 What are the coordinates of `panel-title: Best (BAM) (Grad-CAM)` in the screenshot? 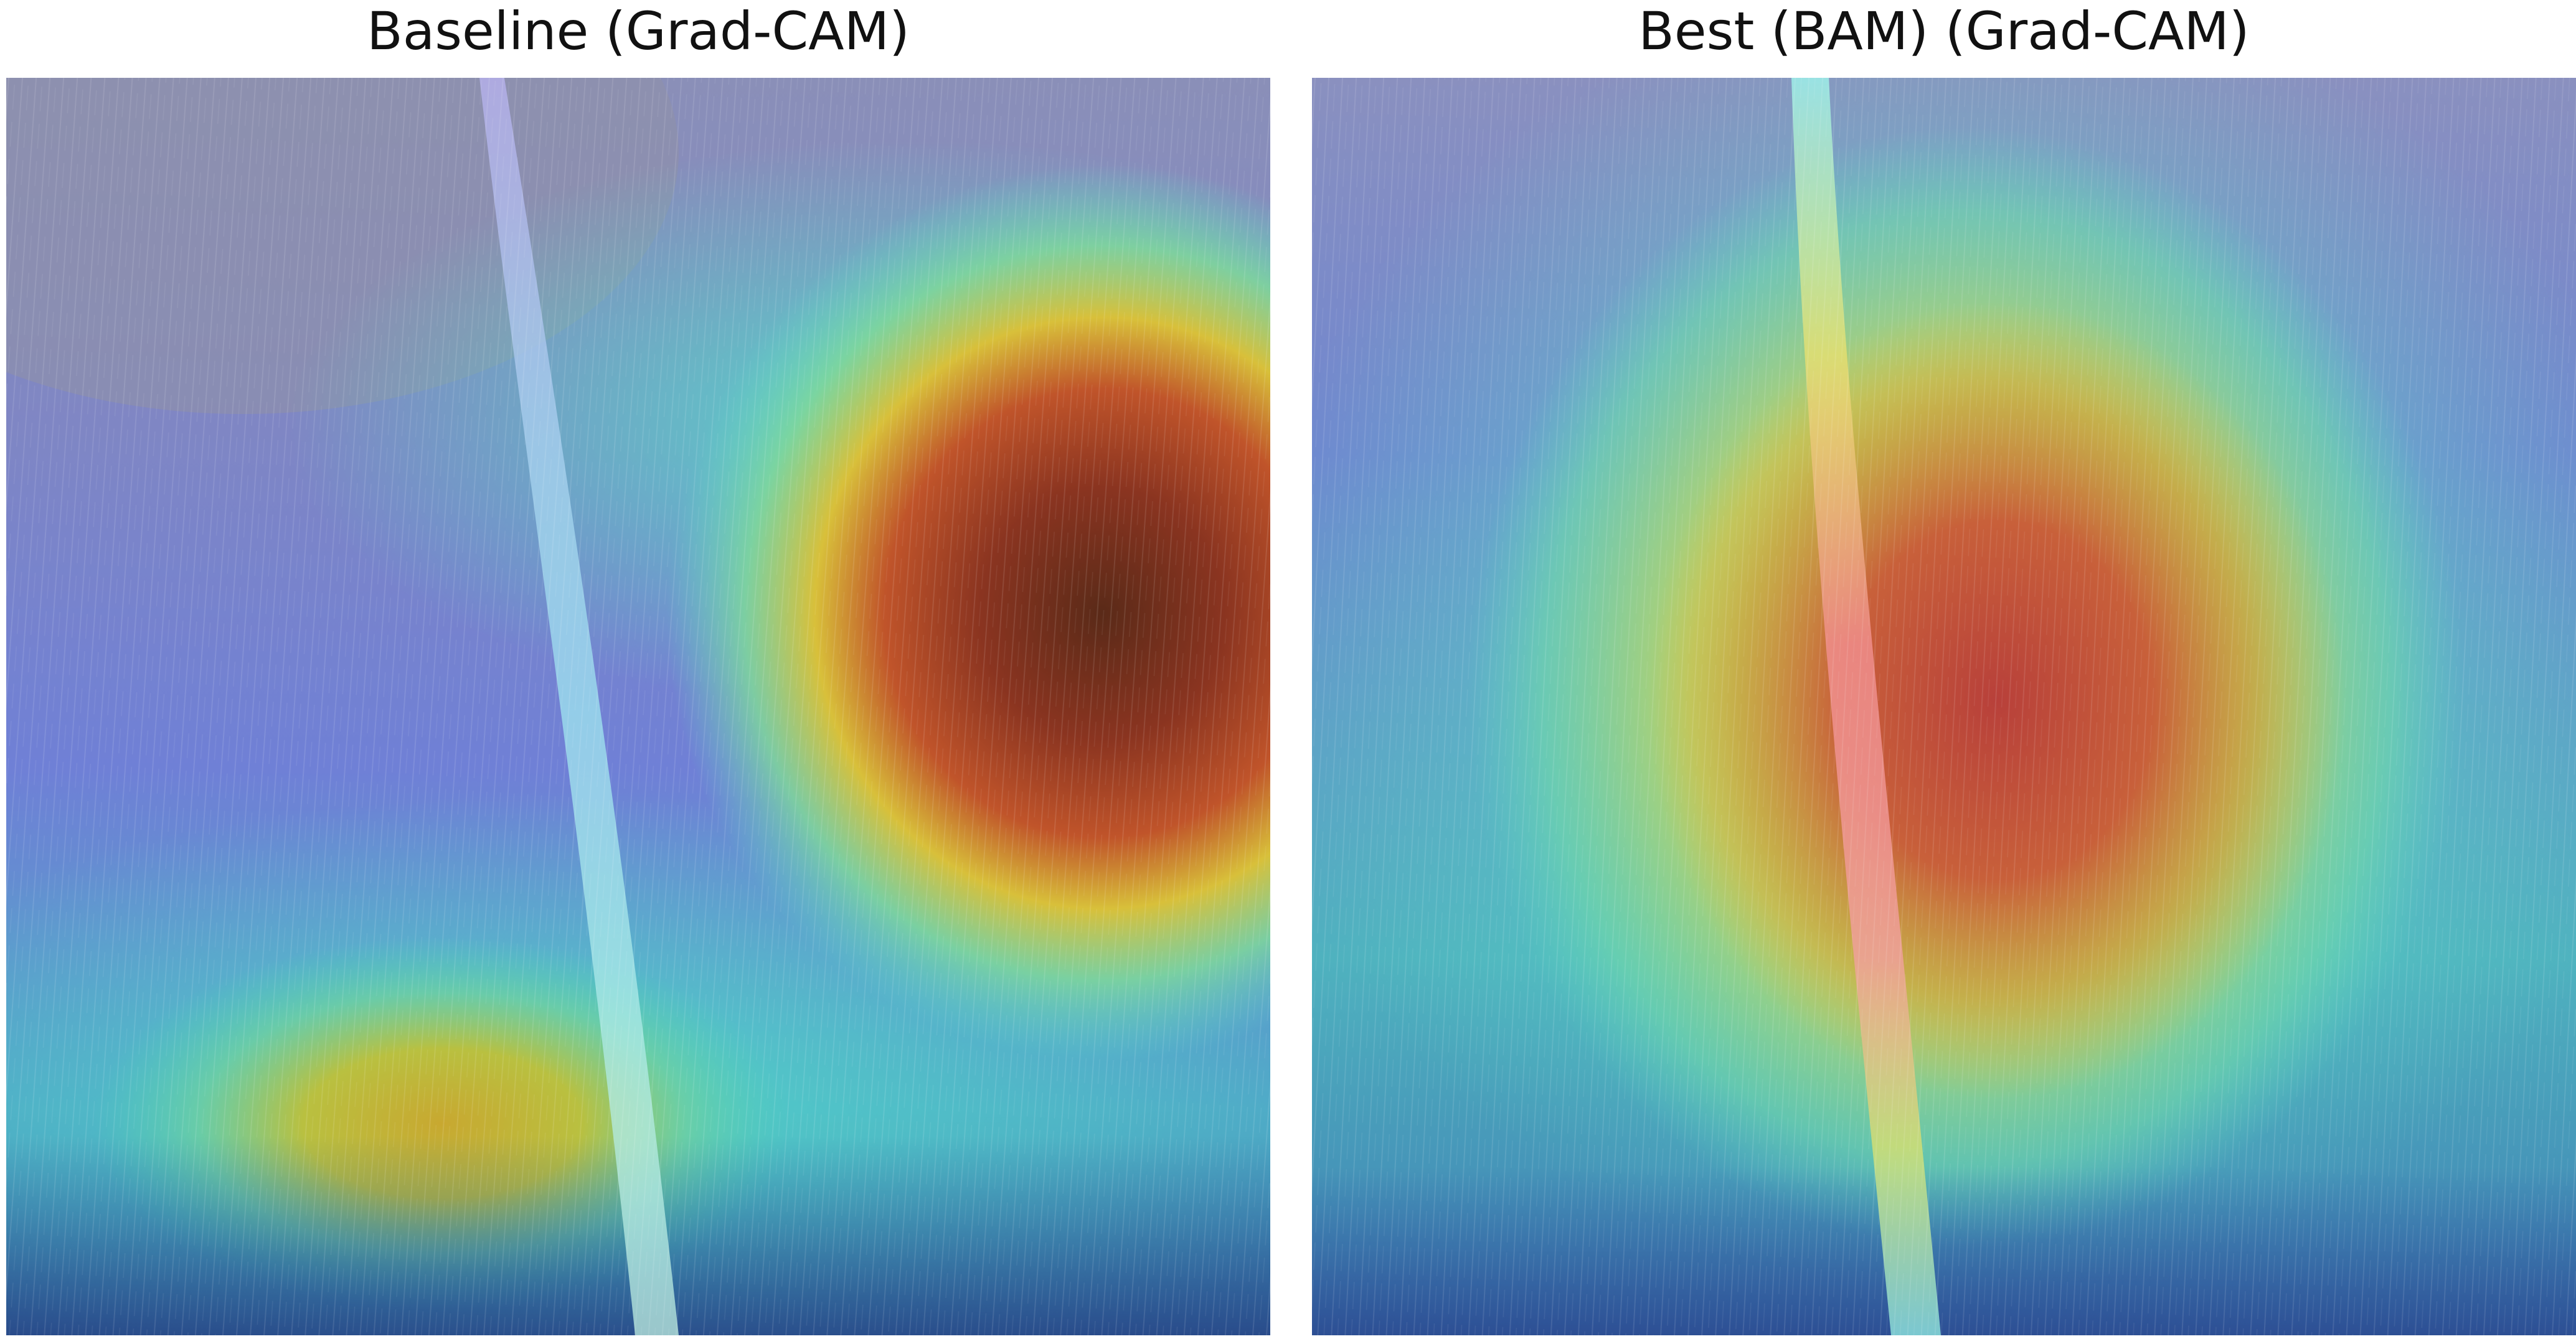 It's located at (1944, 31).